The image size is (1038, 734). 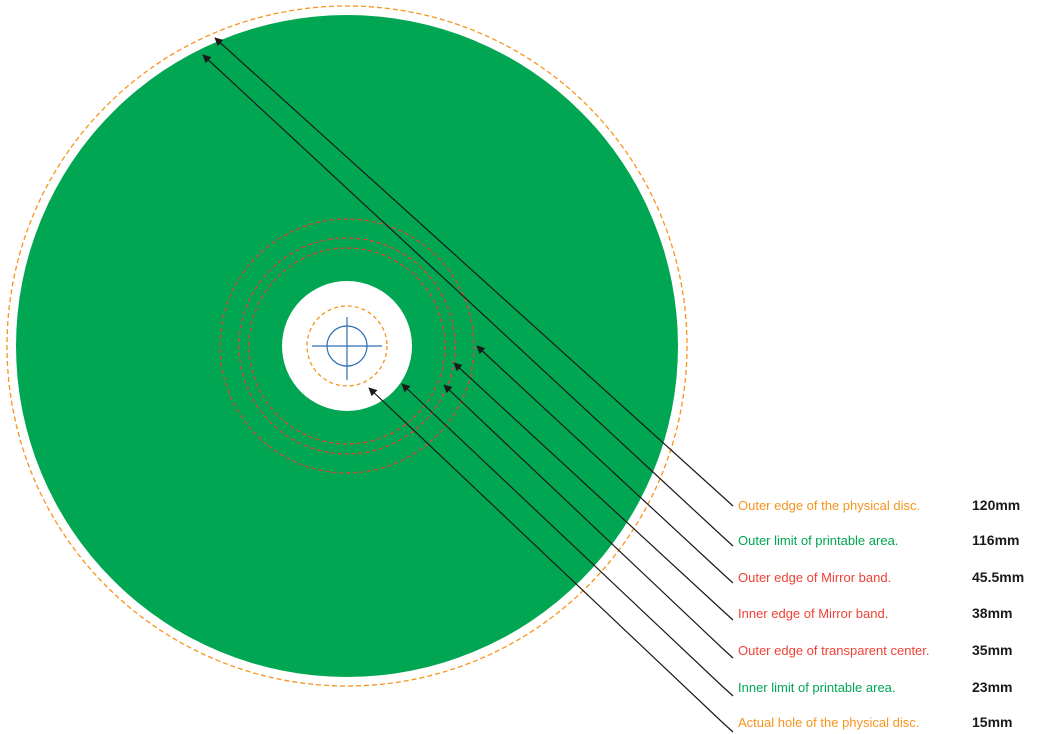 I want to click on label-value: 38mm, so click(x=992, y=613).